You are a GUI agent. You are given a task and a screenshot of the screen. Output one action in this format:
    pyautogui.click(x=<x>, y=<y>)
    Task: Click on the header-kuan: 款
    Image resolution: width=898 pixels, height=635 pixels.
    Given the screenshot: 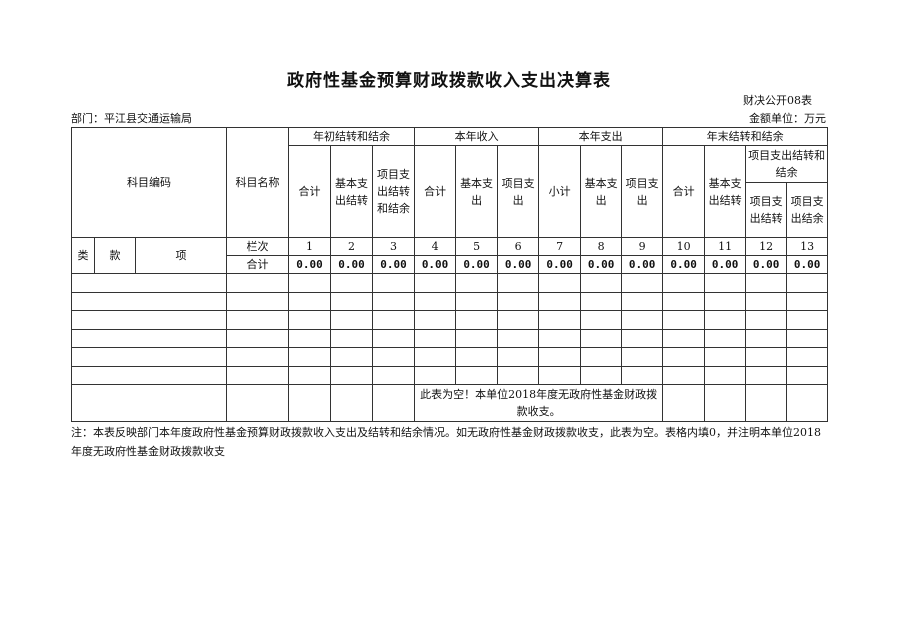 What is the action you would take?
    pyautogui.click(x=115, y=255)
    